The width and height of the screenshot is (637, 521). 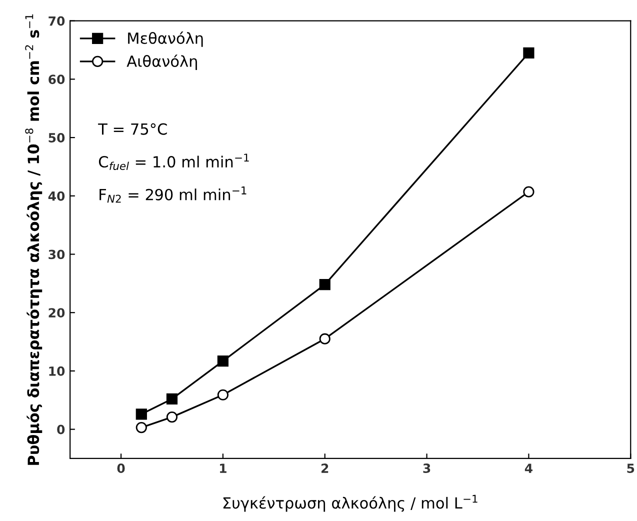 What do you see at coordinates (630, 469) in the screenshot?
I see `x-tick-label: 5` at bounding box center [630, 469].